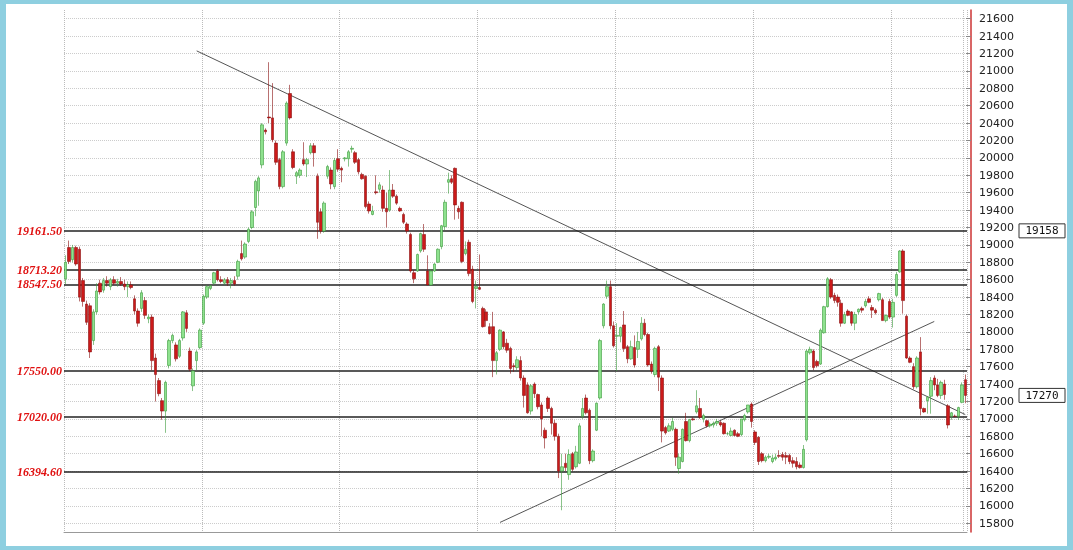  What do you see at coordinates (996, 175) in the screenshot?
I see `y-tick-label: 19800` at bounding box center [996, 175].